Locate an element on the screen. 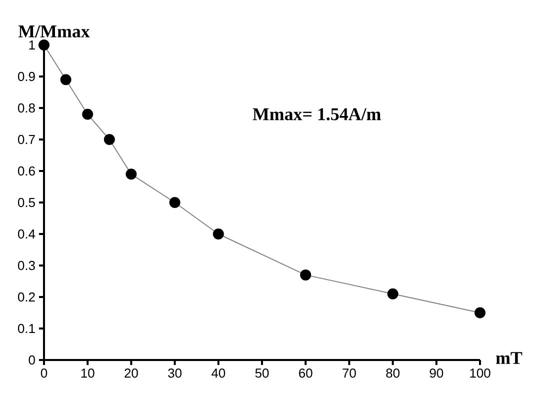 The width and height of the screenshot is (555, 403). y-tick-label: 0.9 is located at coordinates (26, 77).